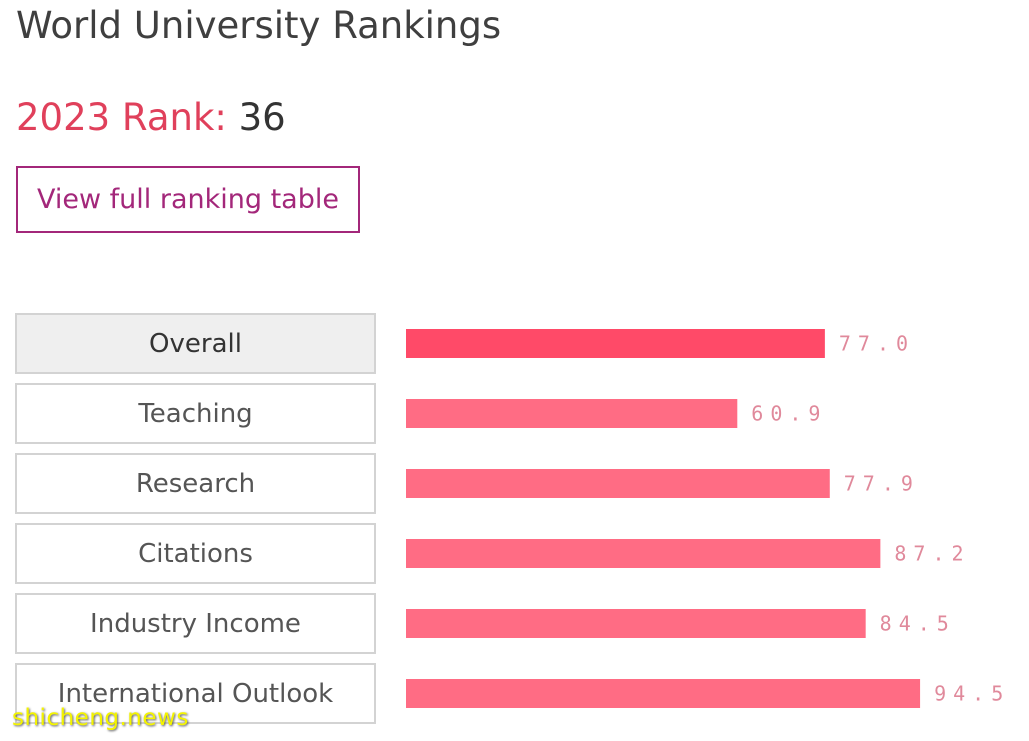 This screenshot has width=1029, height=741. What do you see at coordinates (195, 553) in the screenshot?
I see `metric-button-citations: Citations` at bounding box center [195, 553].